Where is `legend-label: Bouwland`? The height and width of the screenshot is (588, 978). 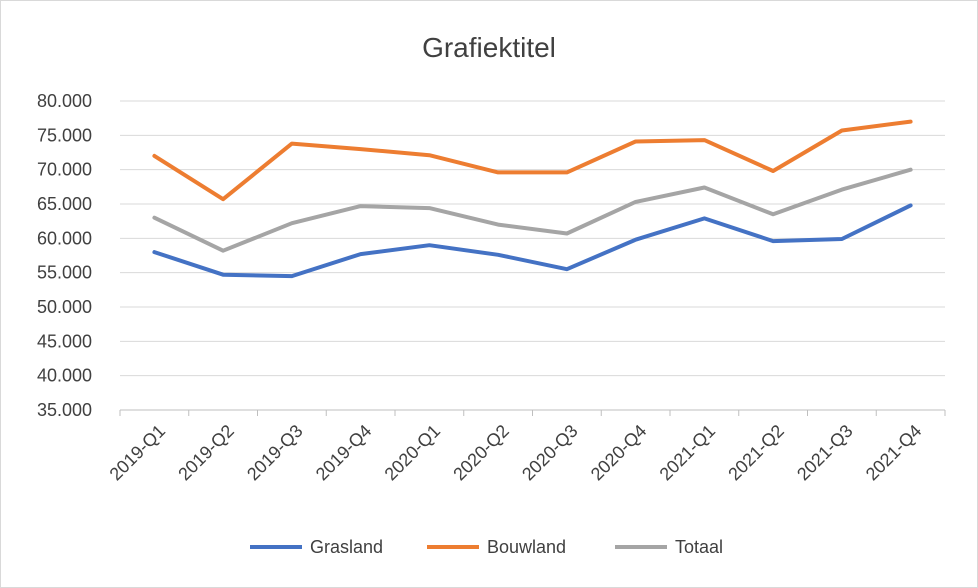
legend-label: Bouwland is located at coordinates (526, 547).